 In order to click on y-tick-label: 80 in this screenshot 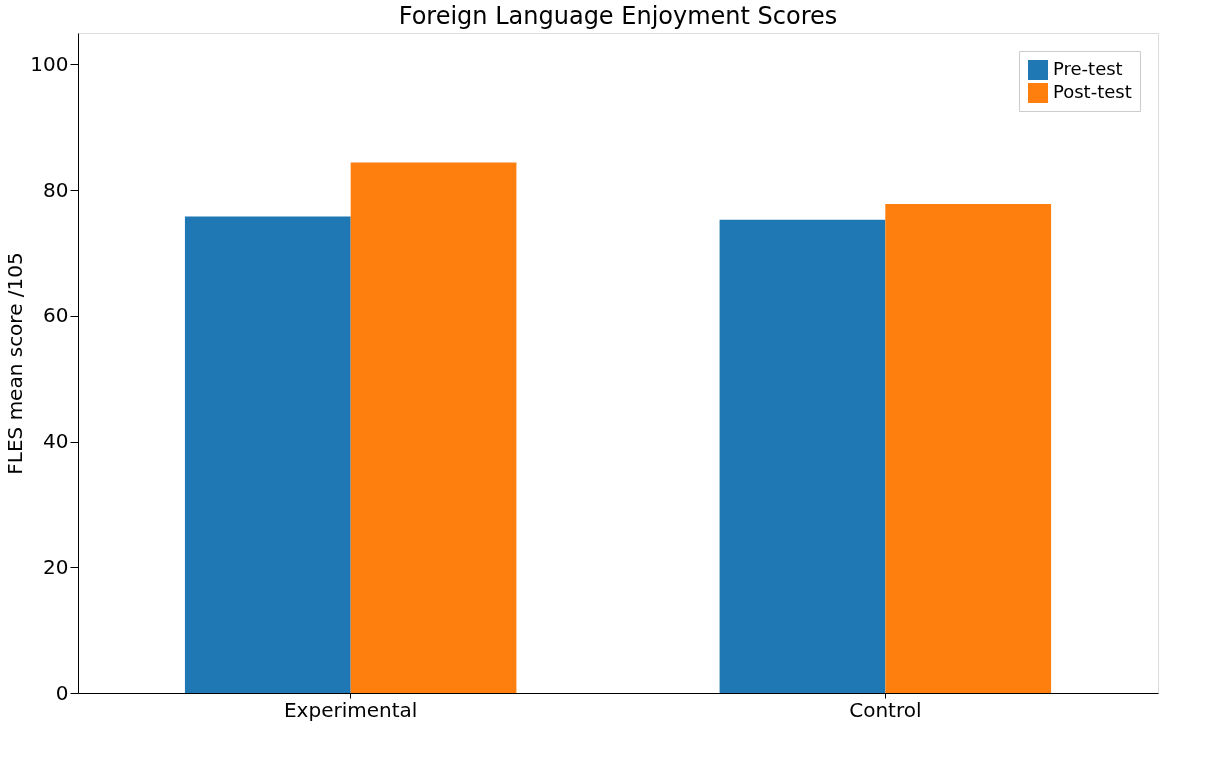, I will do `click(56, 189)`.